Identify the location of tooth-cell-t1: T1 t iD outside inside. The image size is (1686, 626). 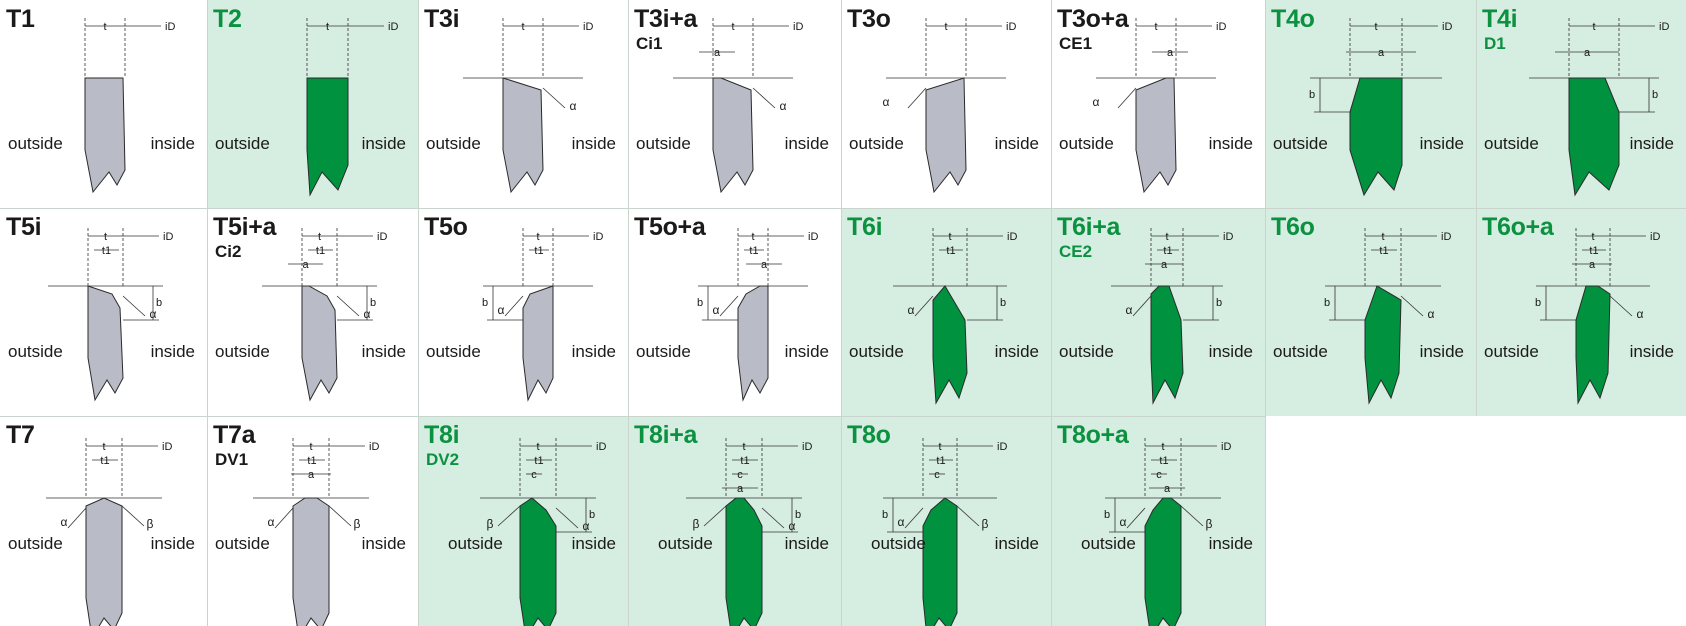
(103, 104).